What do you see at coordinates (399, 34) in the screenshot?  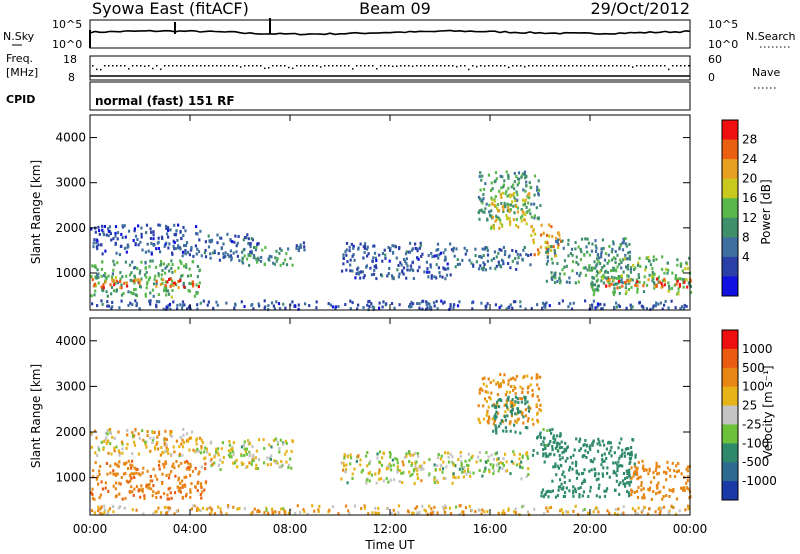 I see `noise-panel: N.Sky 10^5 10^0 10^5 10^0 N.Search` at bounding box center [399, 34].